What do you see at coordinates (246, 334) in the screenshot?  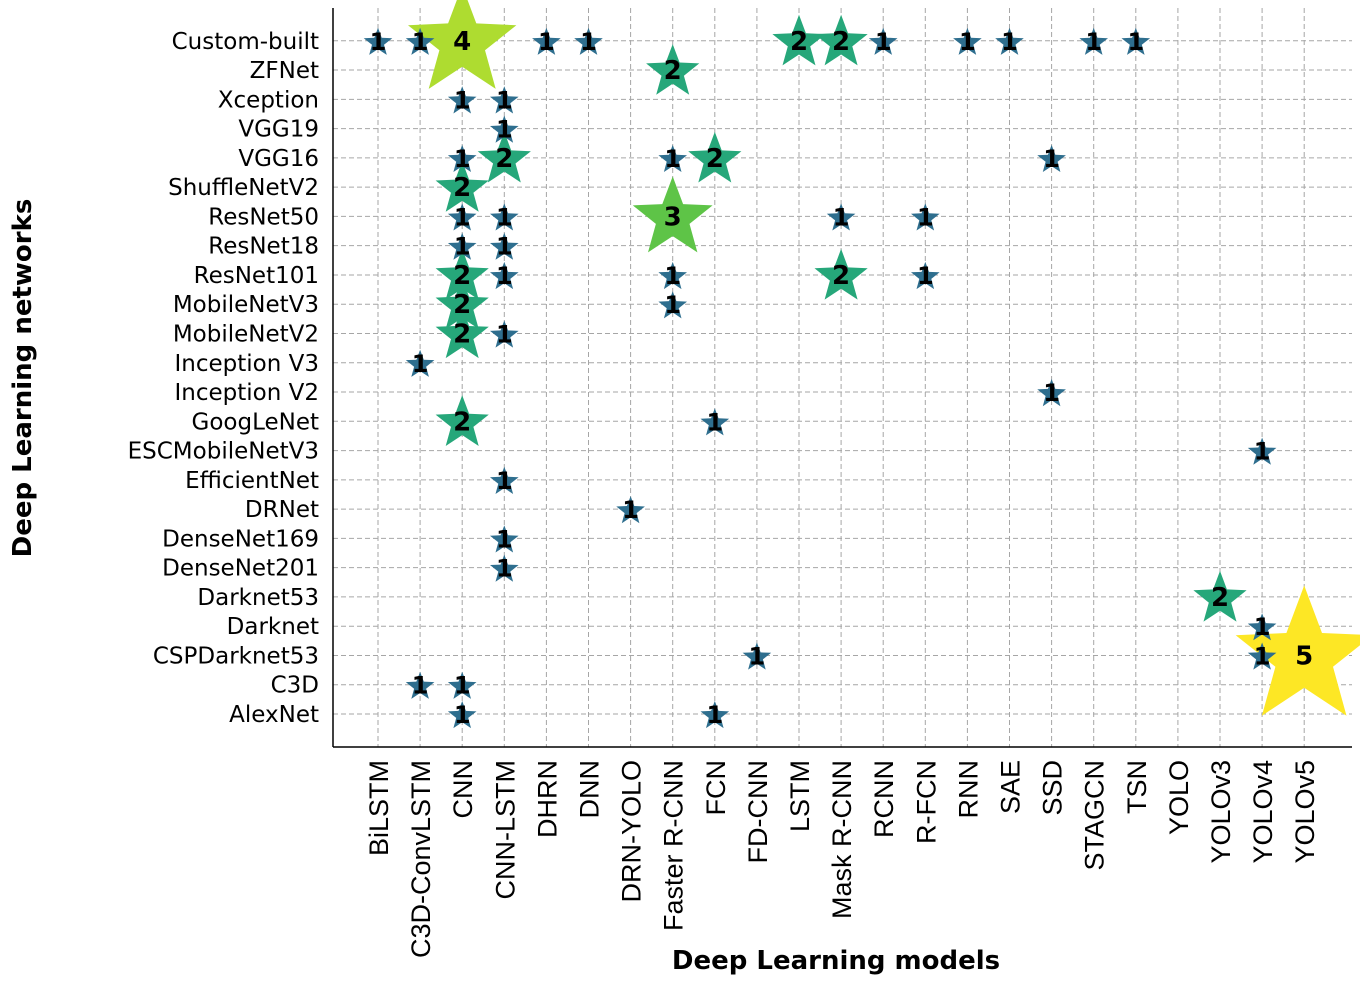 I see `y-tick-label: MobileNetV2` at bounding box center [246, 334].